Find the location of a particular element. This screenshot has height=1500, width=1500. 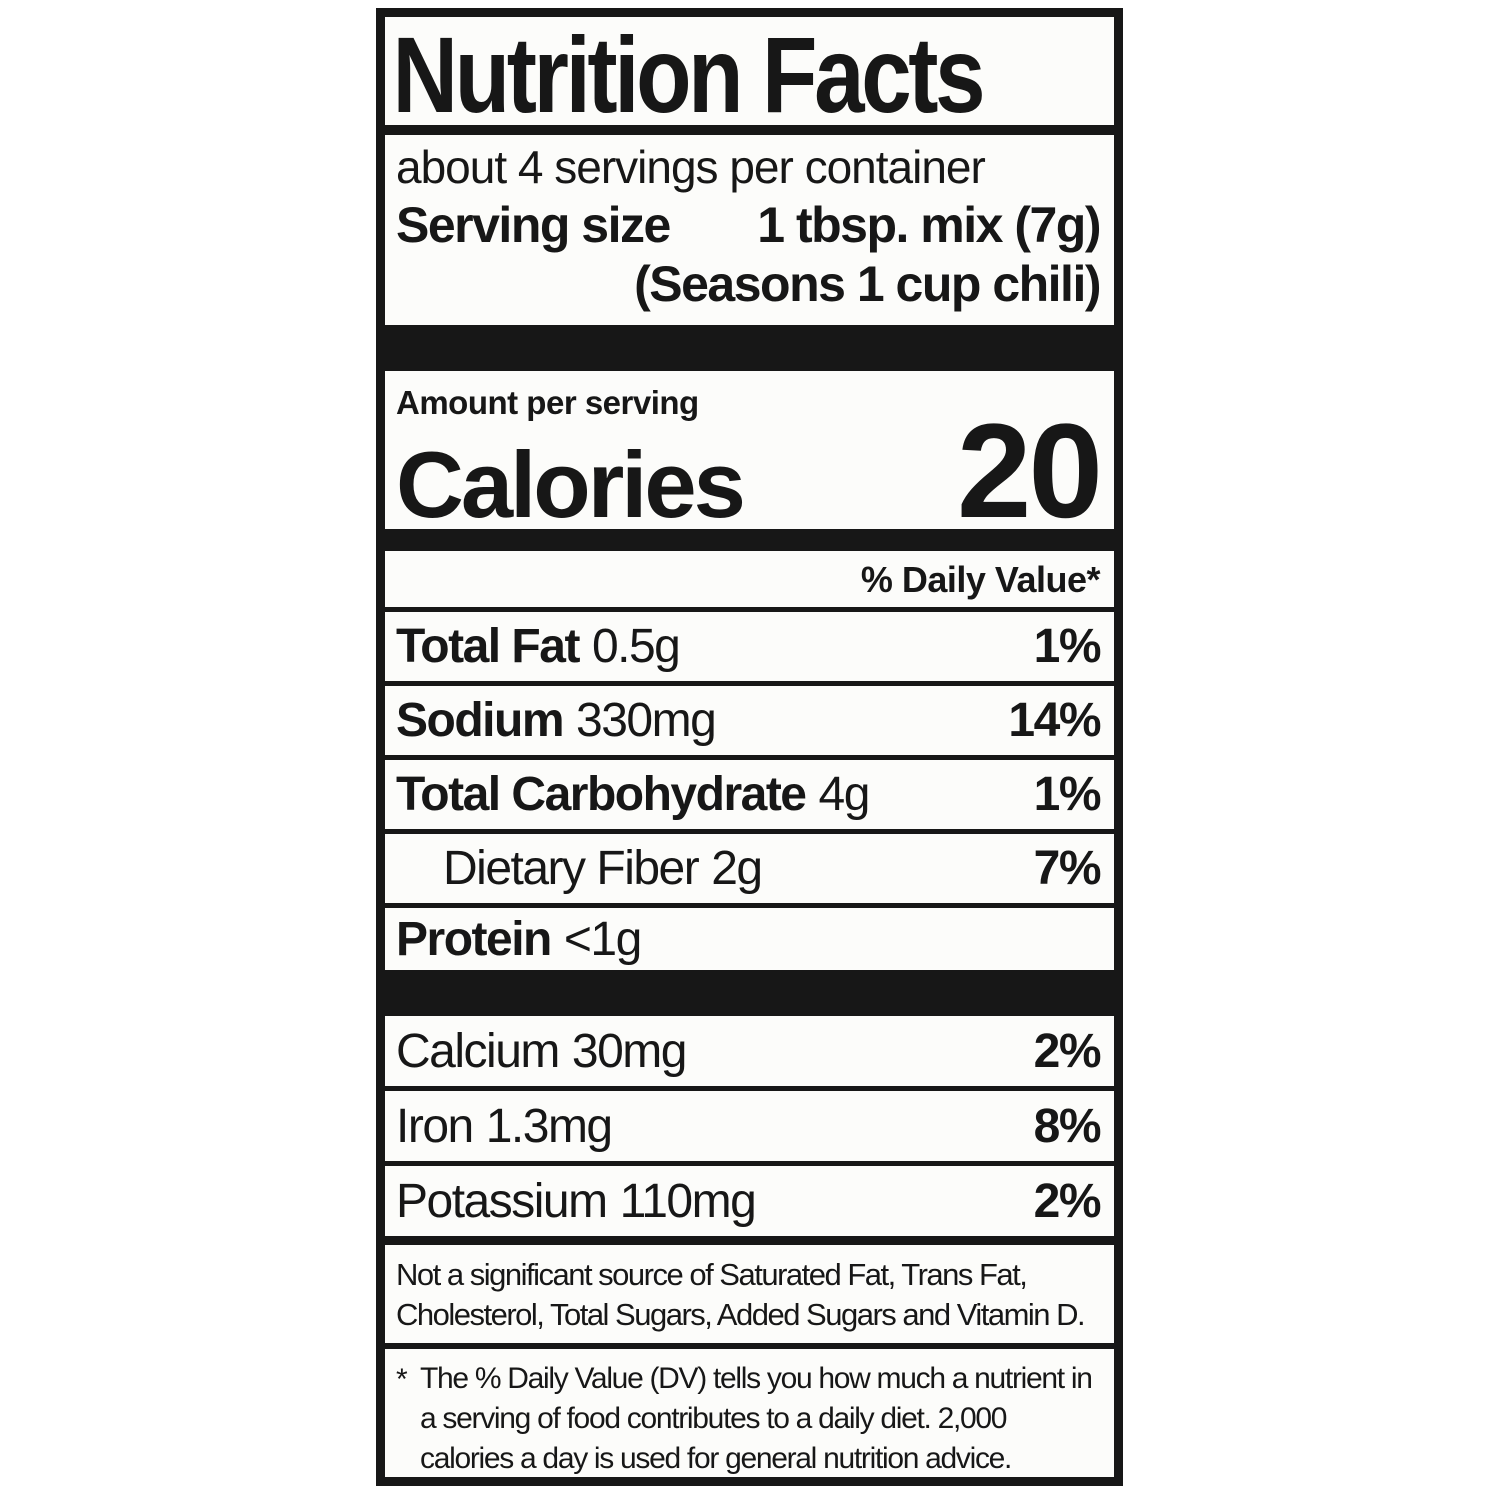

daily-value-header: % Daily Value* is located at coordinates (980, 579).